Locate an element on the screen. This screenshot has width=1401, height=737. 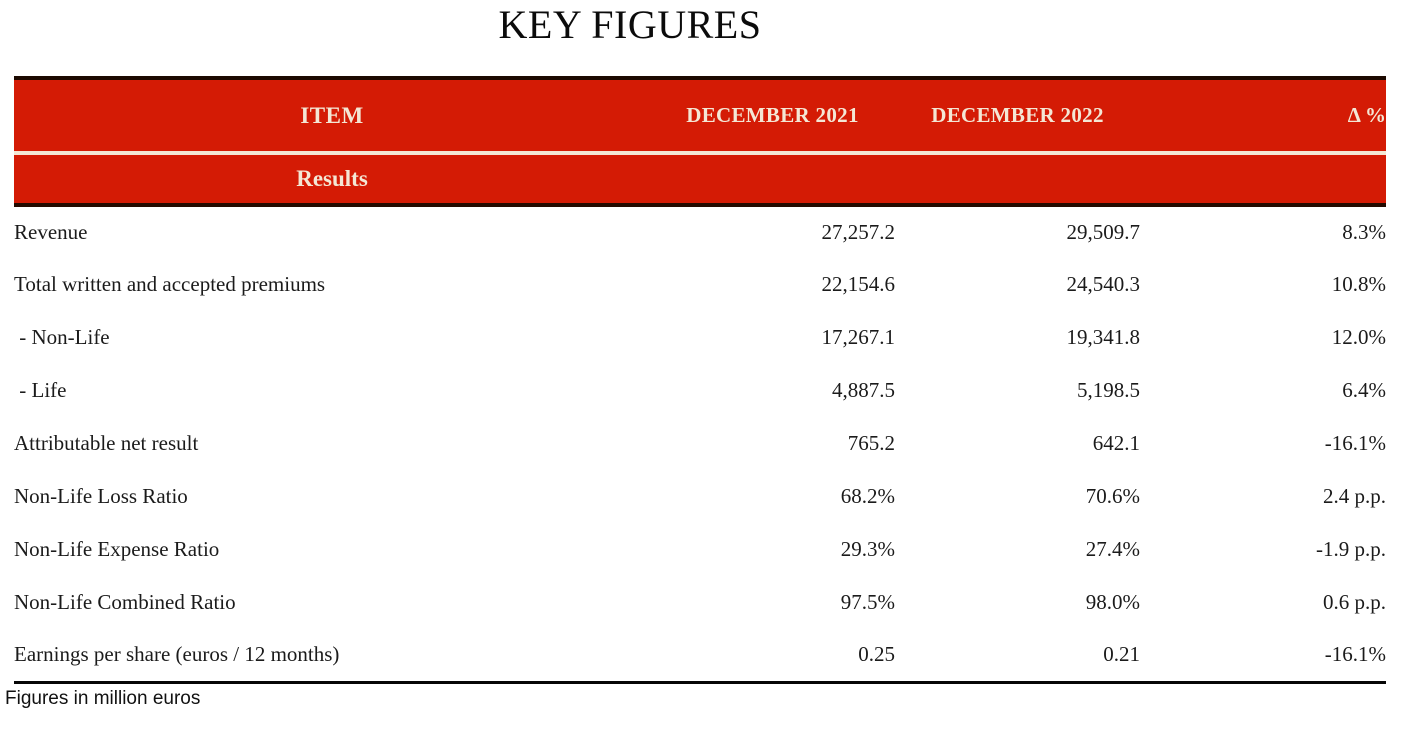
table-row-life-premiums: - Life 4,887.5 5,198.5 6.4% is located at coordinates (700, 390).